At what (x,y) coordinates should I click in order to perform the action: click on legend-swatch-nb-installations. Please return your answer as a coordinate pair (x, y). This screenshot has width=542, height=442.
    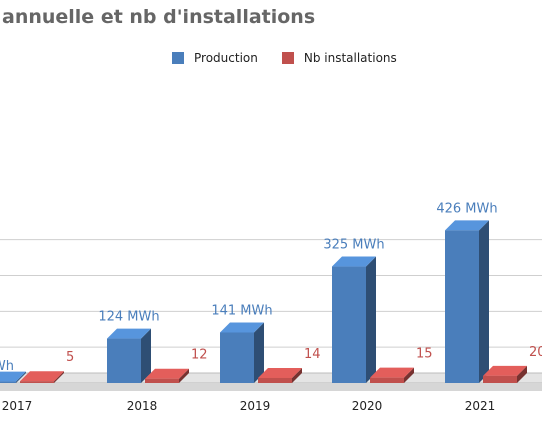
    Looking at the image, I should click on (287, 58).